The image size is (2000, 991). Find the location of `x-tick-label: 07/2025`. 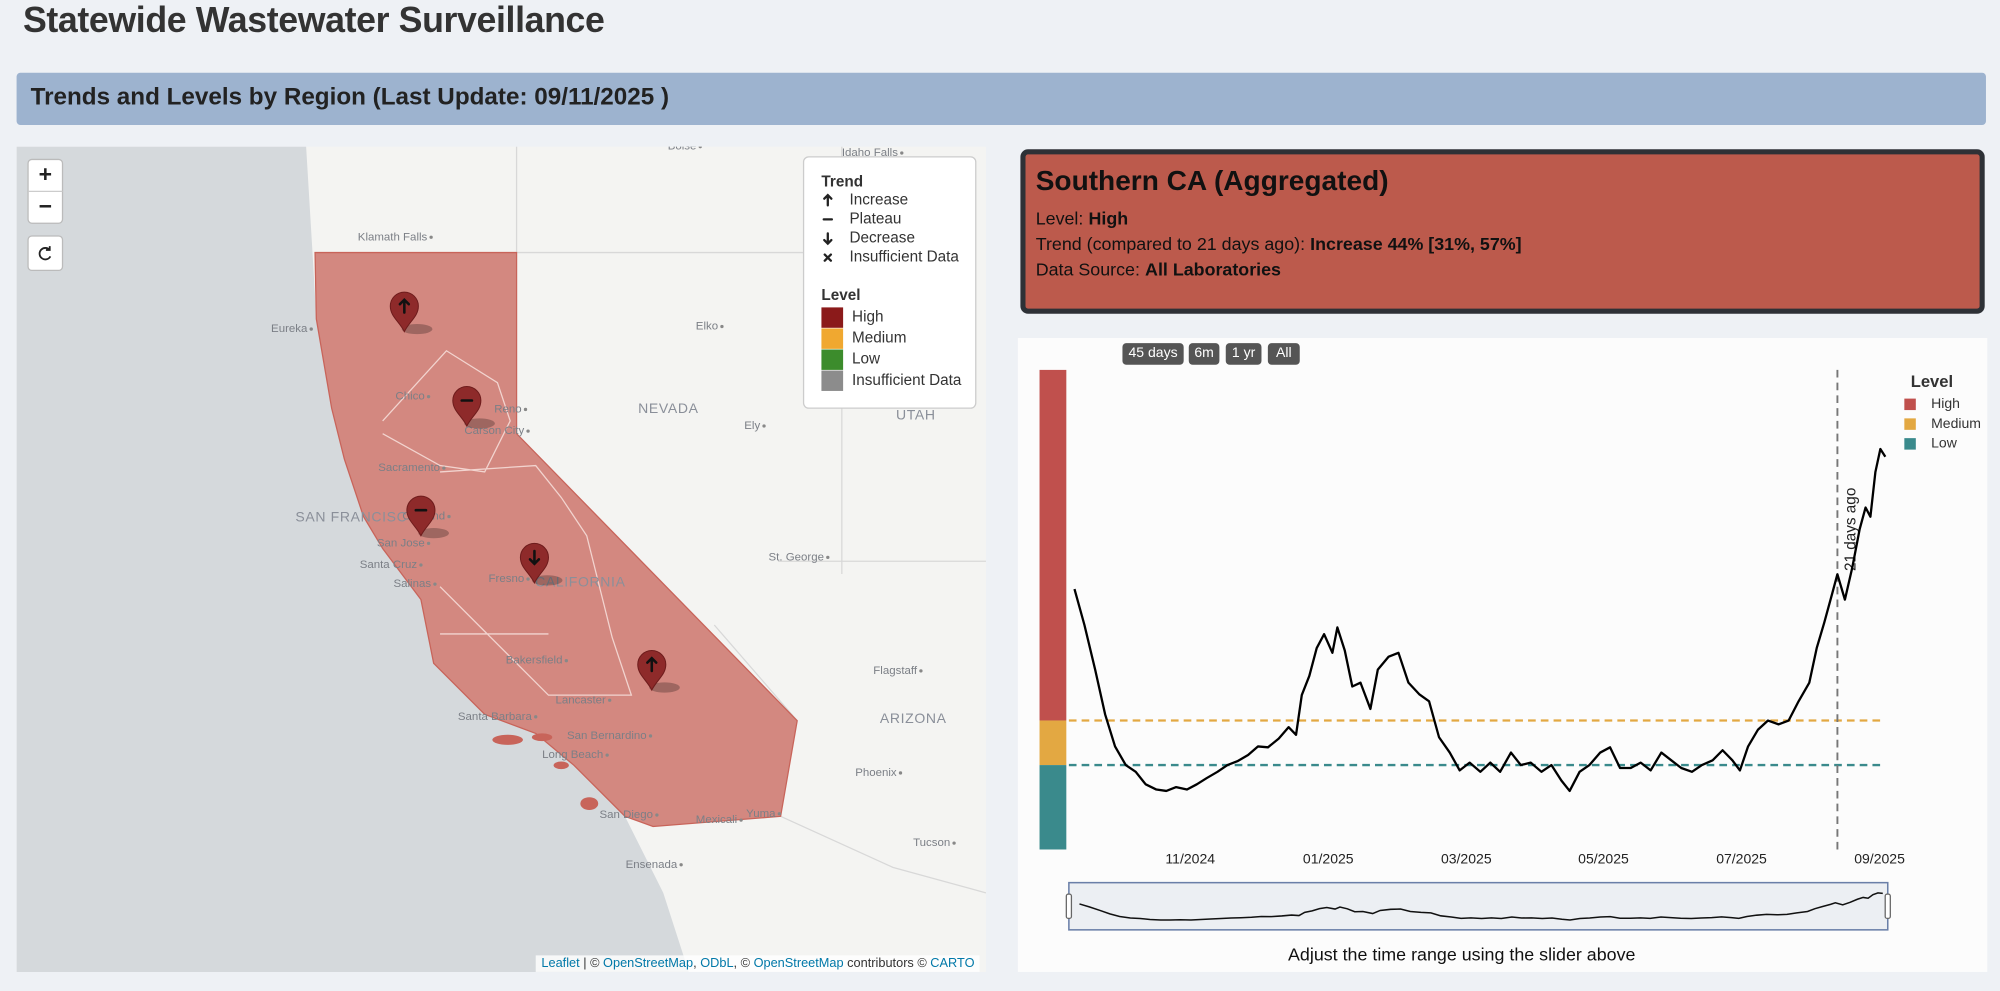

x-tick-label: 07/2025 is located at coordinates (1741, 858).